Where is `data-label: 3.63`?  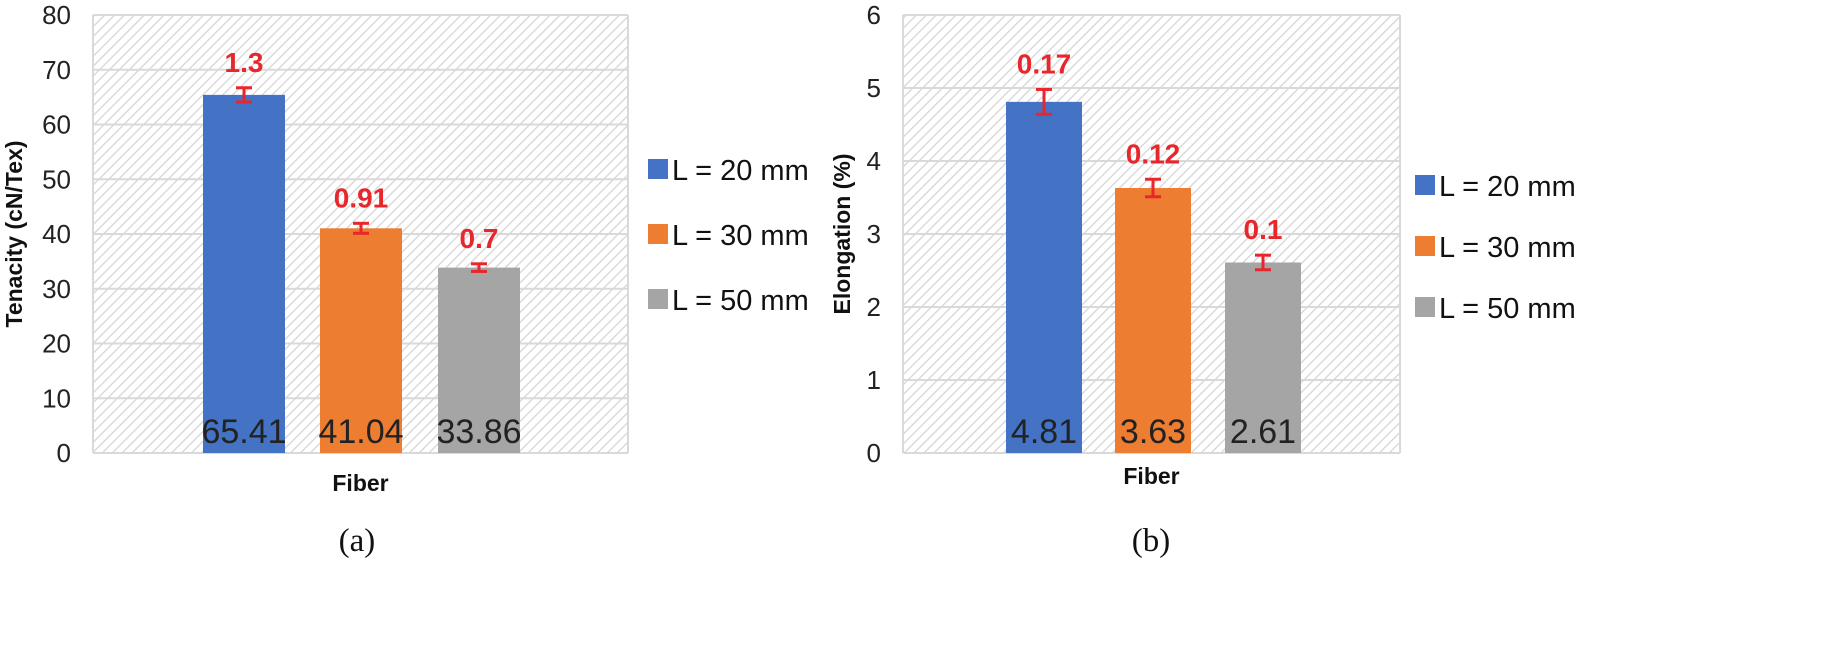 data-label: 3.63 is located at coordinates (1153, 432).